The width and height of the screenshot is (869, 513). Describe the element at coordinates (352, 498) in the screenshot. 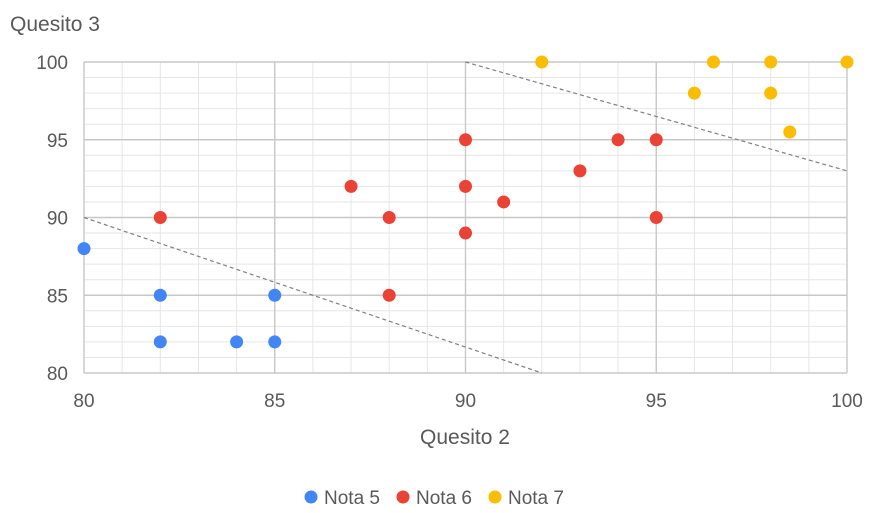

I see `legend-label-nota-5: Nota 5` at that location.